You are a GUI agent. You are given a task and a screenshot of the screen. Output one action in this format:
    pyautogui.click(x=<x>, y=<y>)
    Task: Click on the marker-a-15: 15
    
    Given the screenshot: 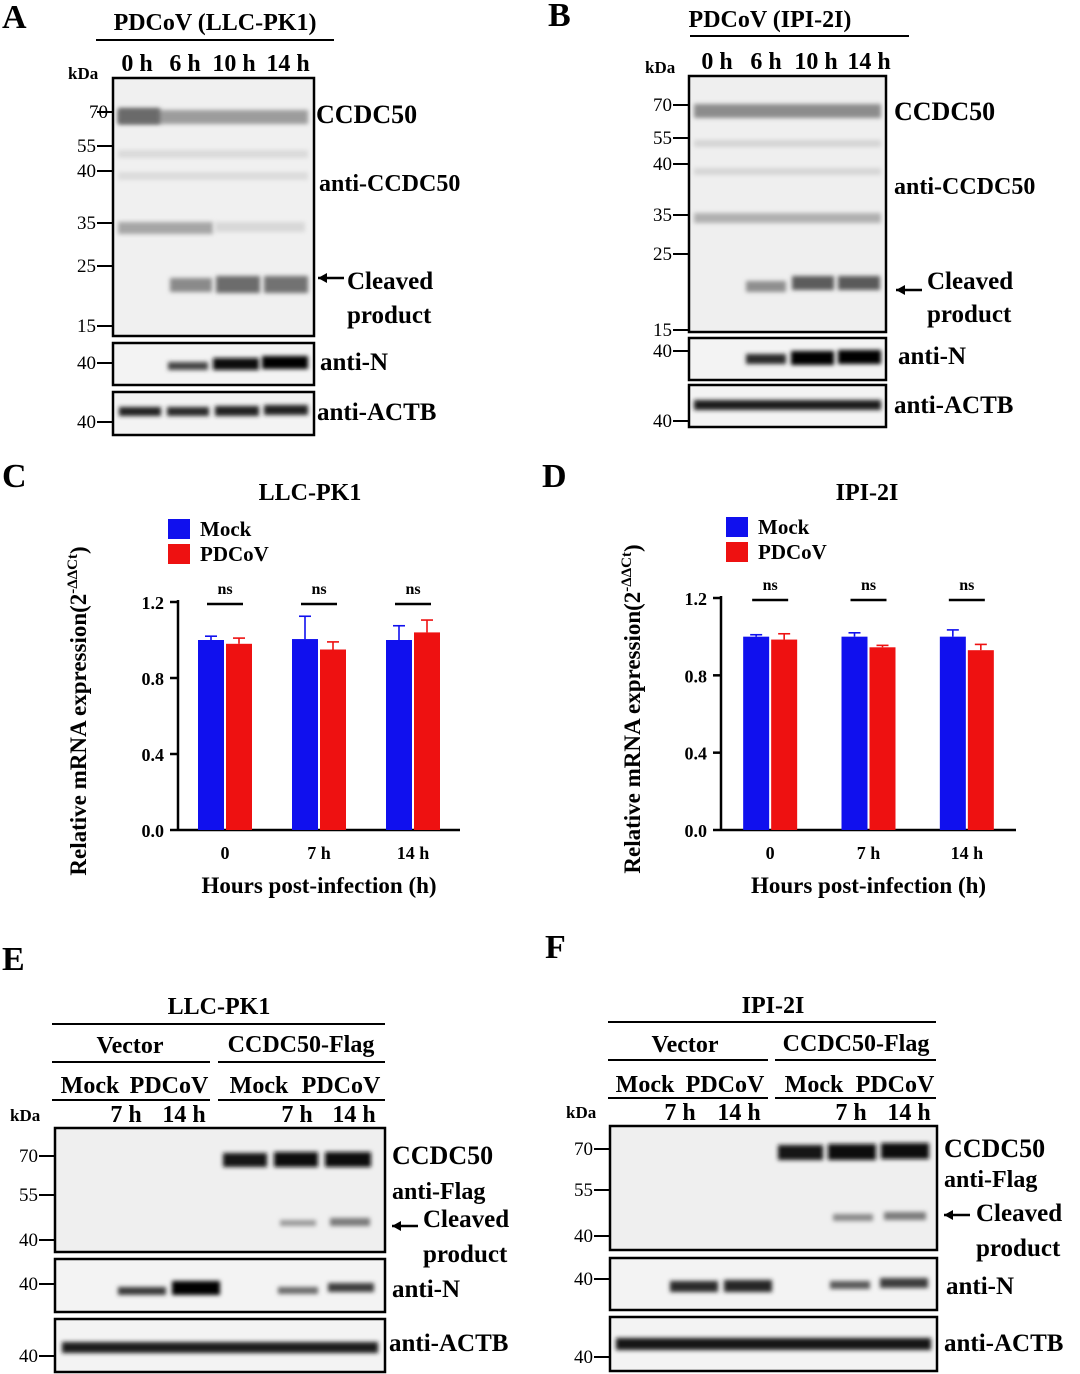 What is the action you would take?
    pyautogui.click(x=86, y=326)
    